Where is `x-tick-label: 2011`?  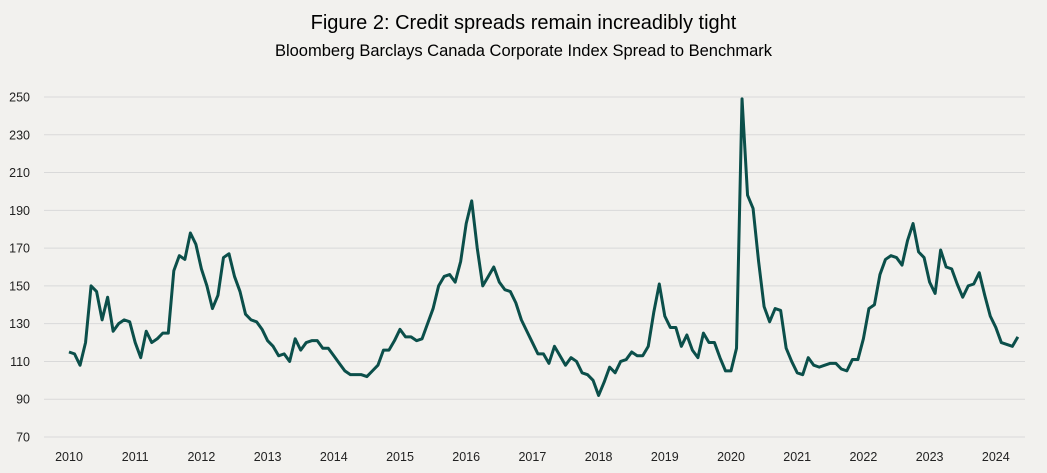
x-tick-label: 2011 is located at coordinates (135, 457).